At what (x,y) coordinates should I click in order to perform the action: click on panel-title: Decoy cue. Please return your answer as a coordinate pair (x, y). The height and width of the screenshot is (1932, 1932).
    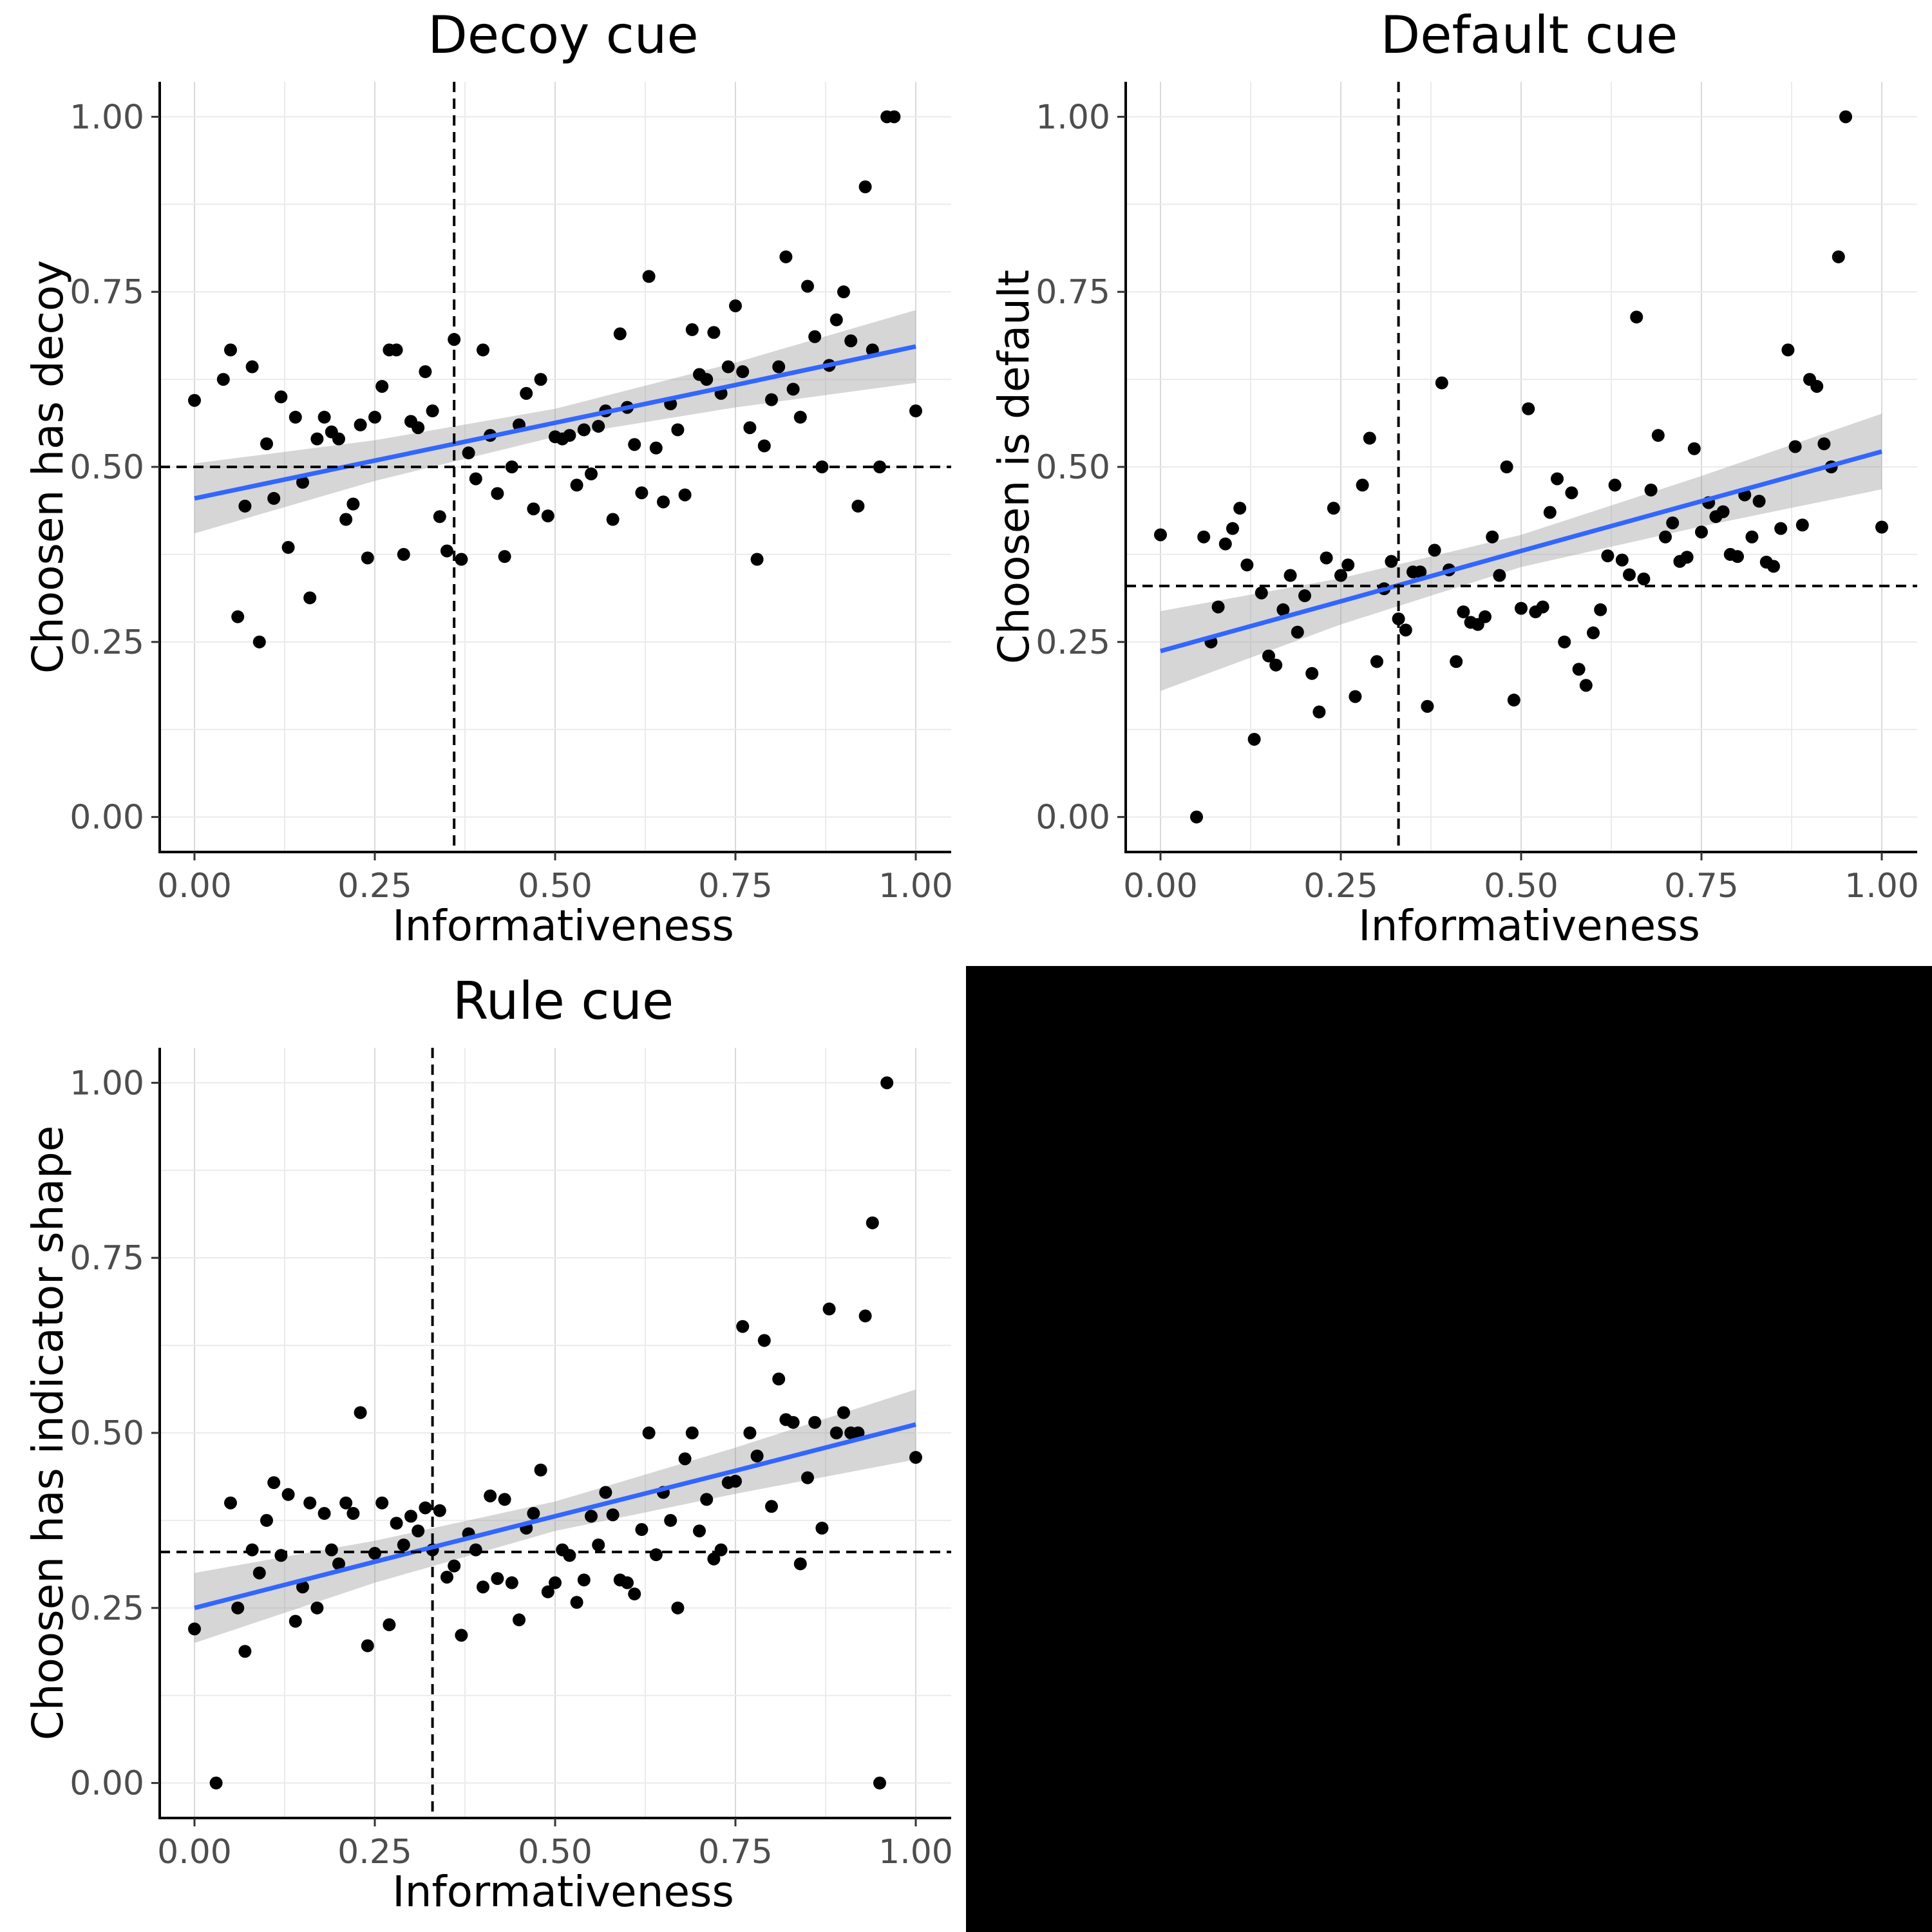
    Looking at the image, I should click on (563, 35).